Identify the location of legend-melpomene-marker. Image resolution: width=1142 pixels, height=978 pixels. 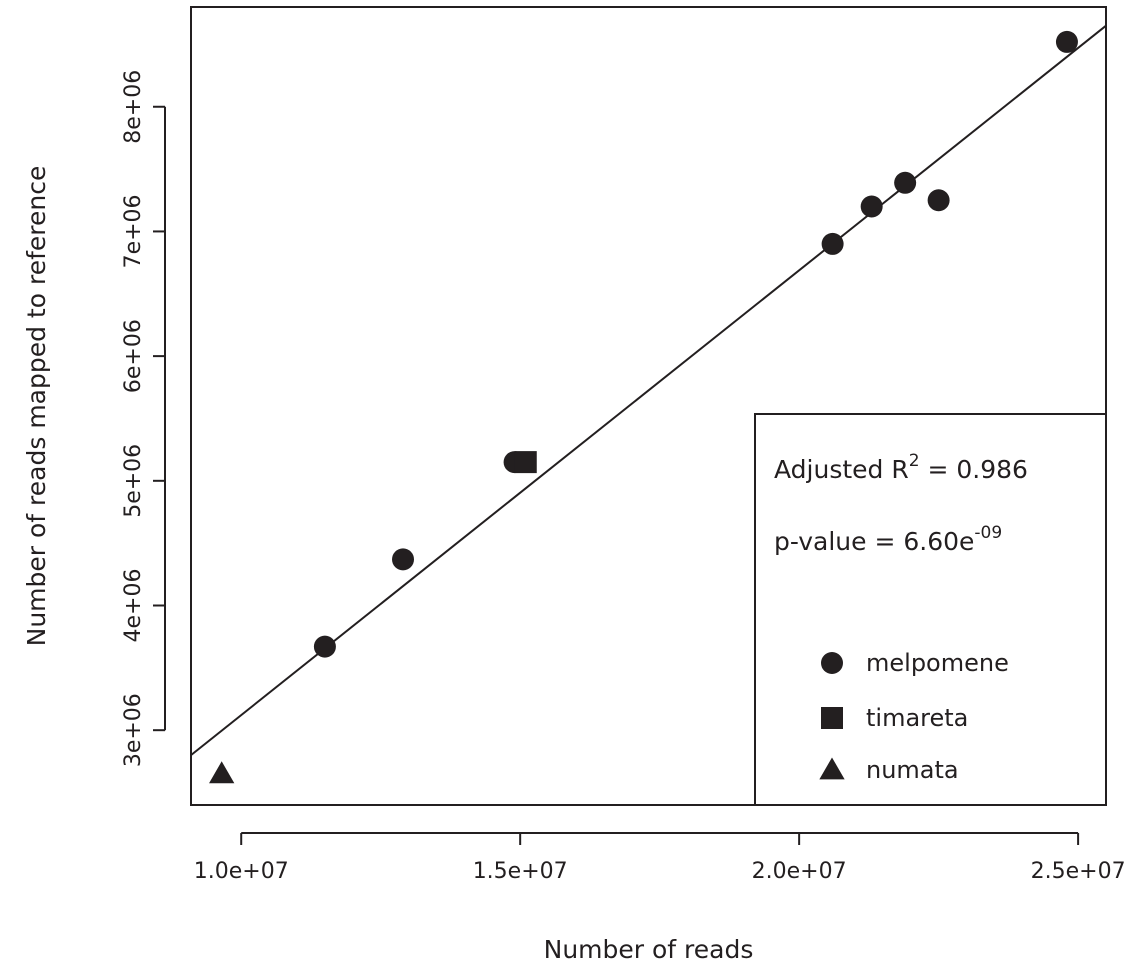
(832, 663).